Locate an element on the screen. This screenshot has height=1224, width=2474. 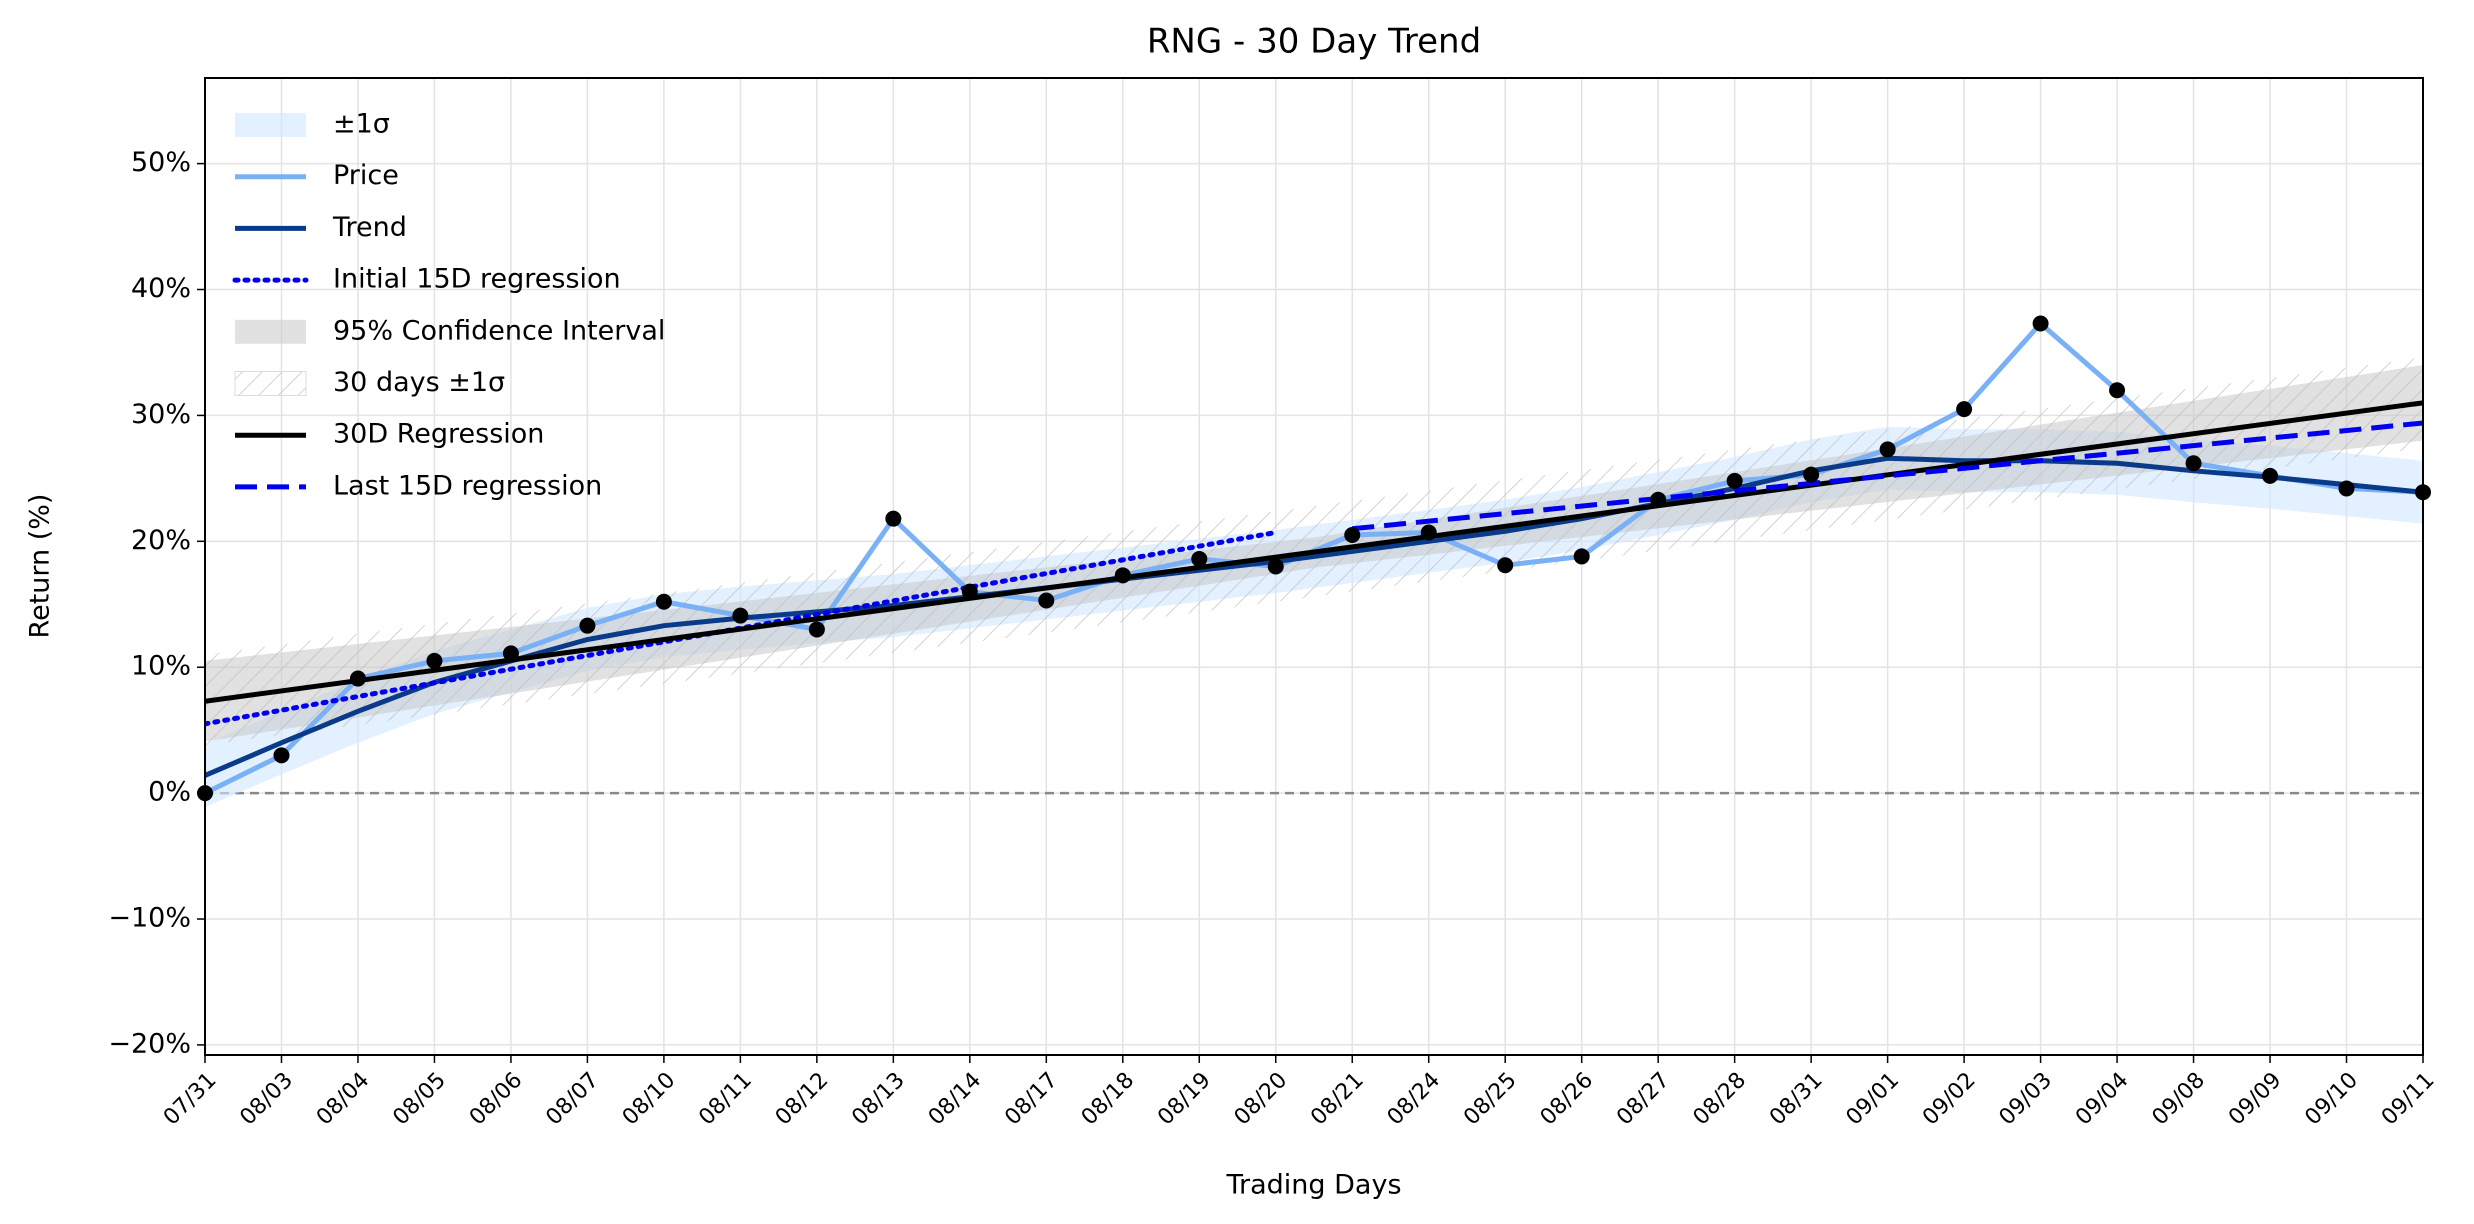
legend-label: 30 days ±1σ is located at coordinates (419, 382).